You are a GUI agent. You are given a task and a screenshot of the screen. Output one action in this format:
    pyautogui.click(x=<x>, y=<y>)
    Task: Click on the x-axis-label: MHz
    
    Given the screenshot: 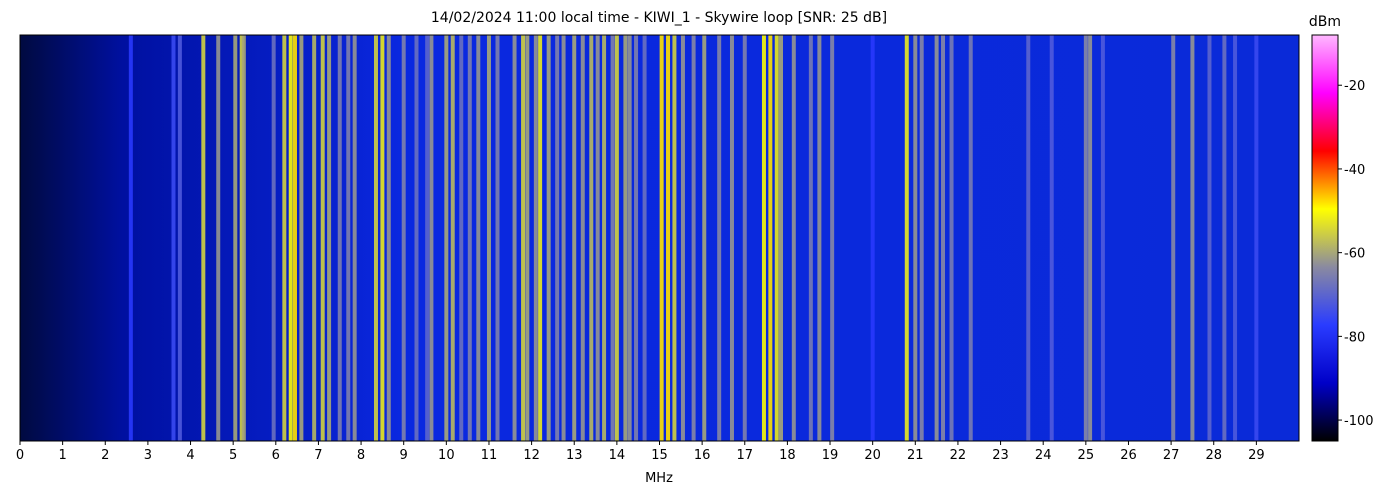 What is the action you would take?
    pyautogui.click(x=659, y=478)
    